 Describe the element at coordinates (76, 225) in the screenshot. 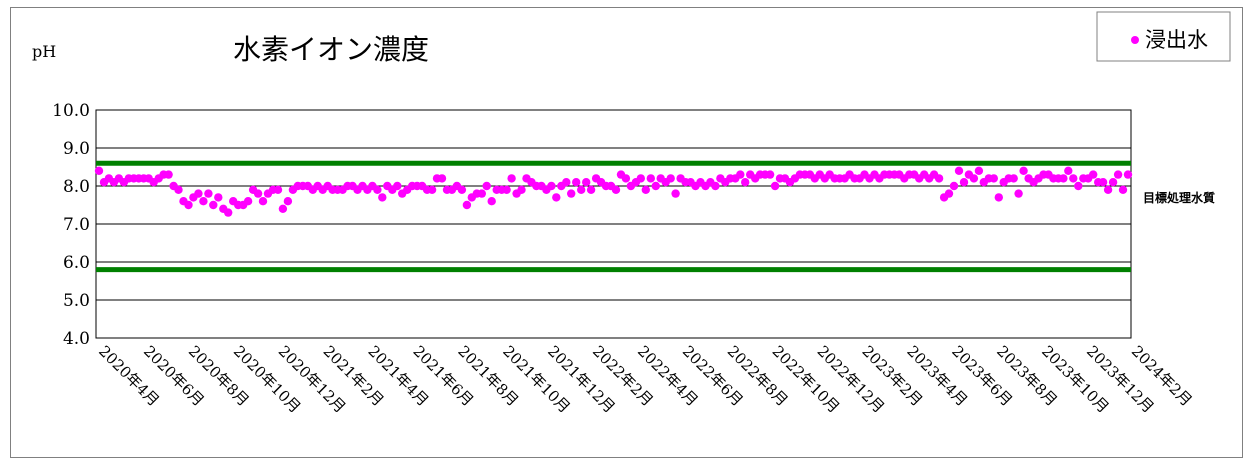

I see `y-tick-label: 7.0` at that location.